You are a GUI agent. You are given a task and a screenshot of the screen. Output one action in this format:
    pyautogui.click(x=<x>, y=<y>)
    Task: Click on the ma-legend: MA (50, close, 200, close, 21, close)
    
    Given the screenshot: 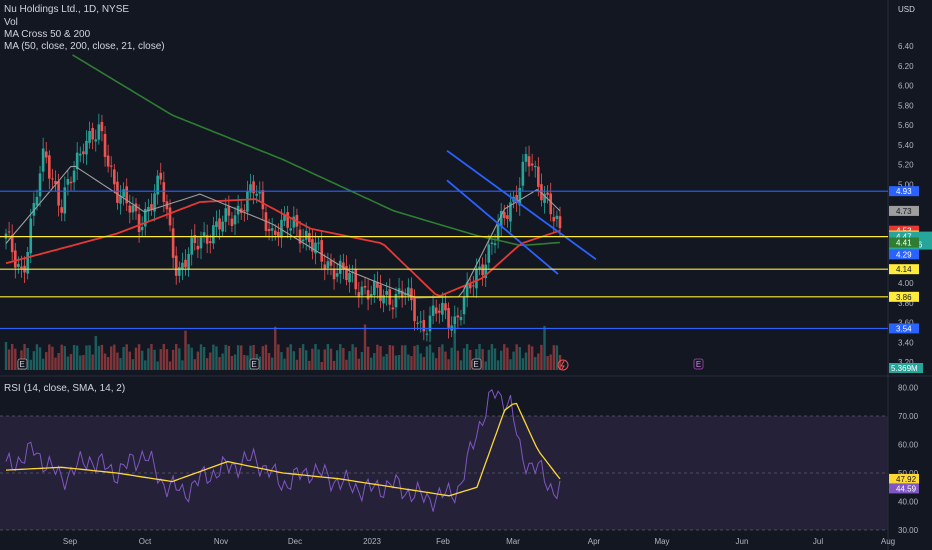 What is the action you would take?
    pyautogui.click(x=84, y=46)
    